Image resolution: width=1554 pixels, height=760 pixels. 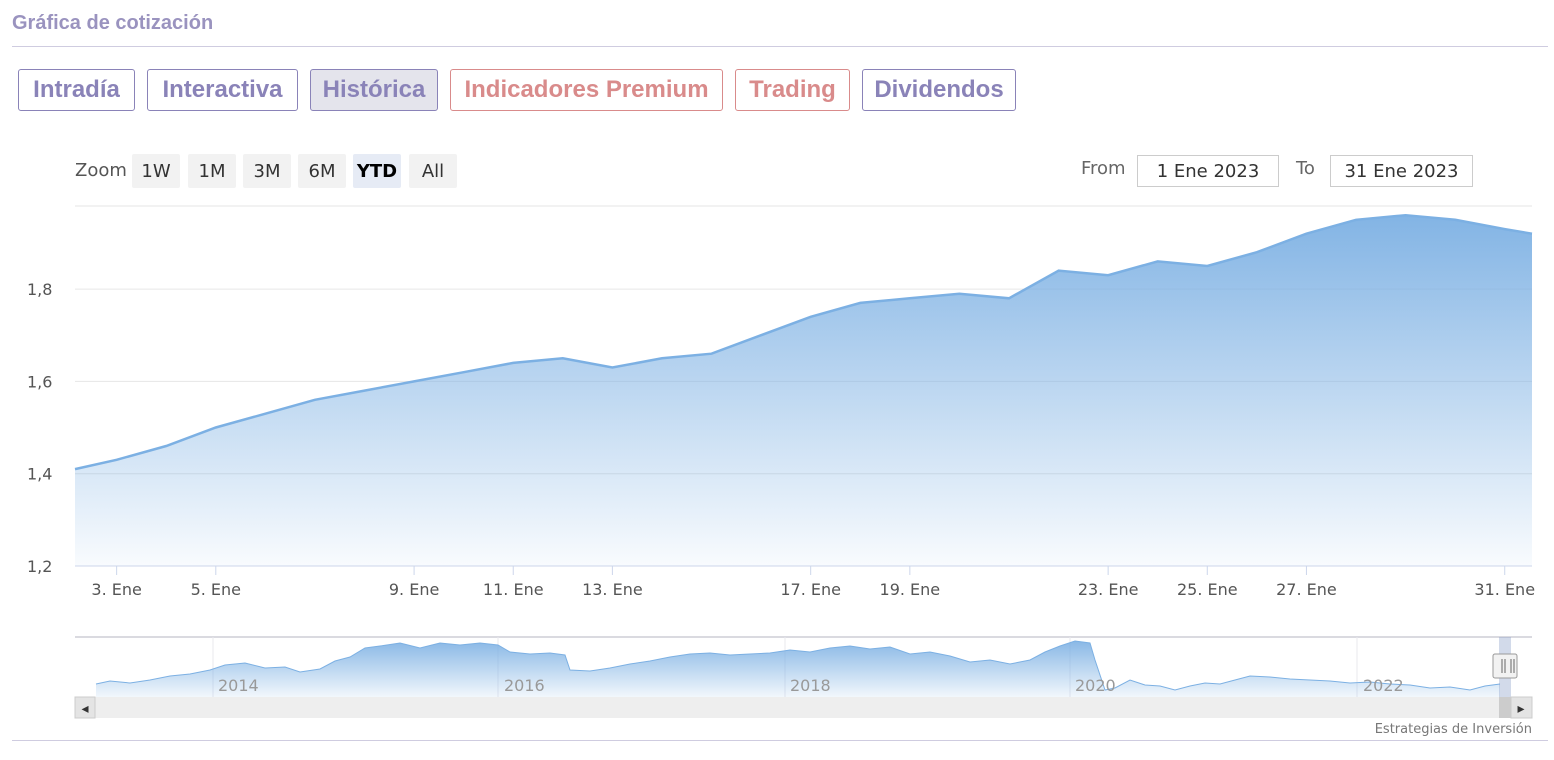 I want to click on scroll-right-icon: ▸, so click(x=1520, y=709).